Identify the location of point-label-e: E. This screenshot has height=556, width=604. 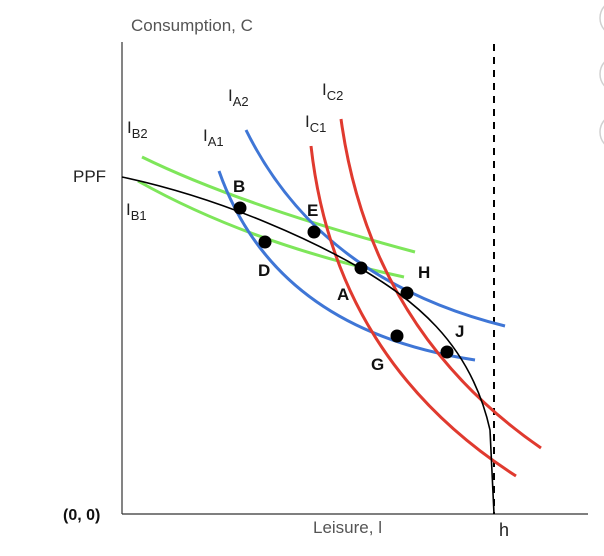
(312, 210).